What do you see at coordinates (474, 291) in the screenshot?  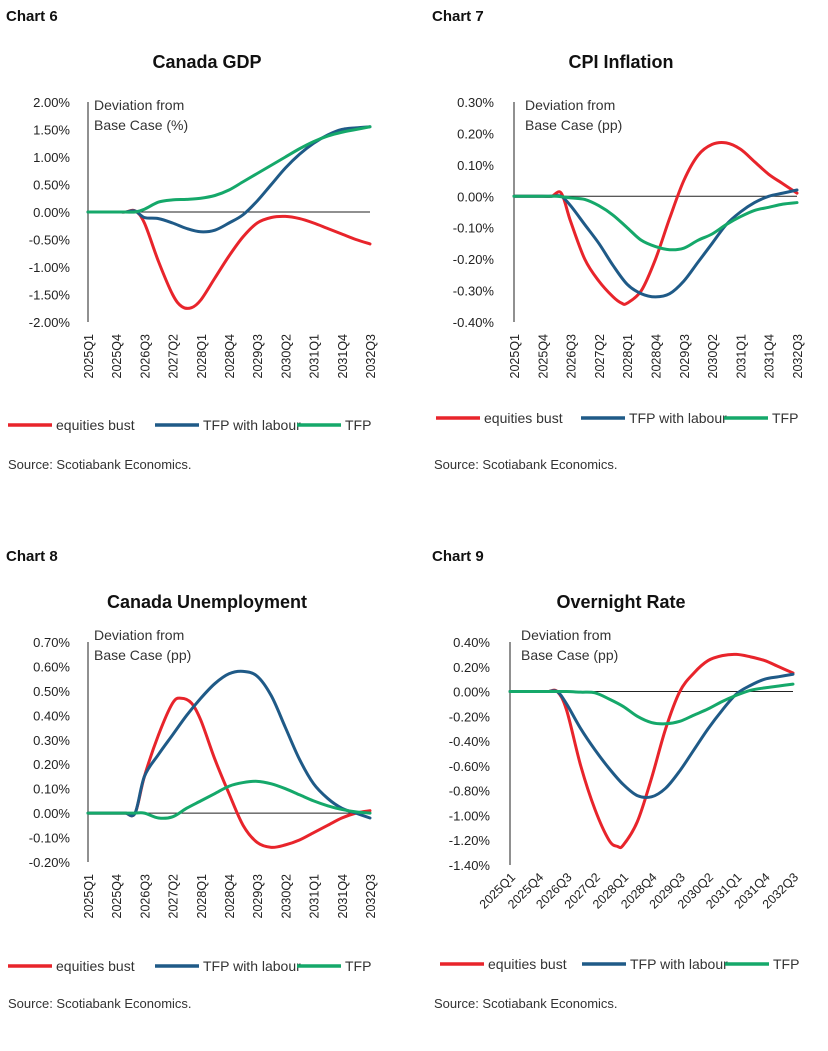 I see `y-tick-label: -0.30%` at bounding box center [474, 291].